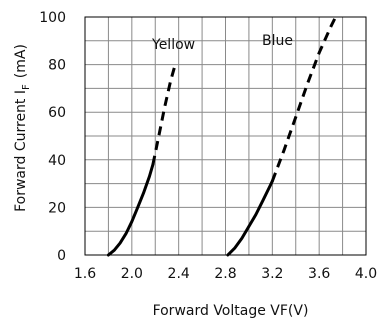 This screenshot has width=377, height=325. What do you see at coordinates (21, 151) in the screenshot?
I see `y-axis-title-main: Forward Current I` at bounding box center [21, 151].